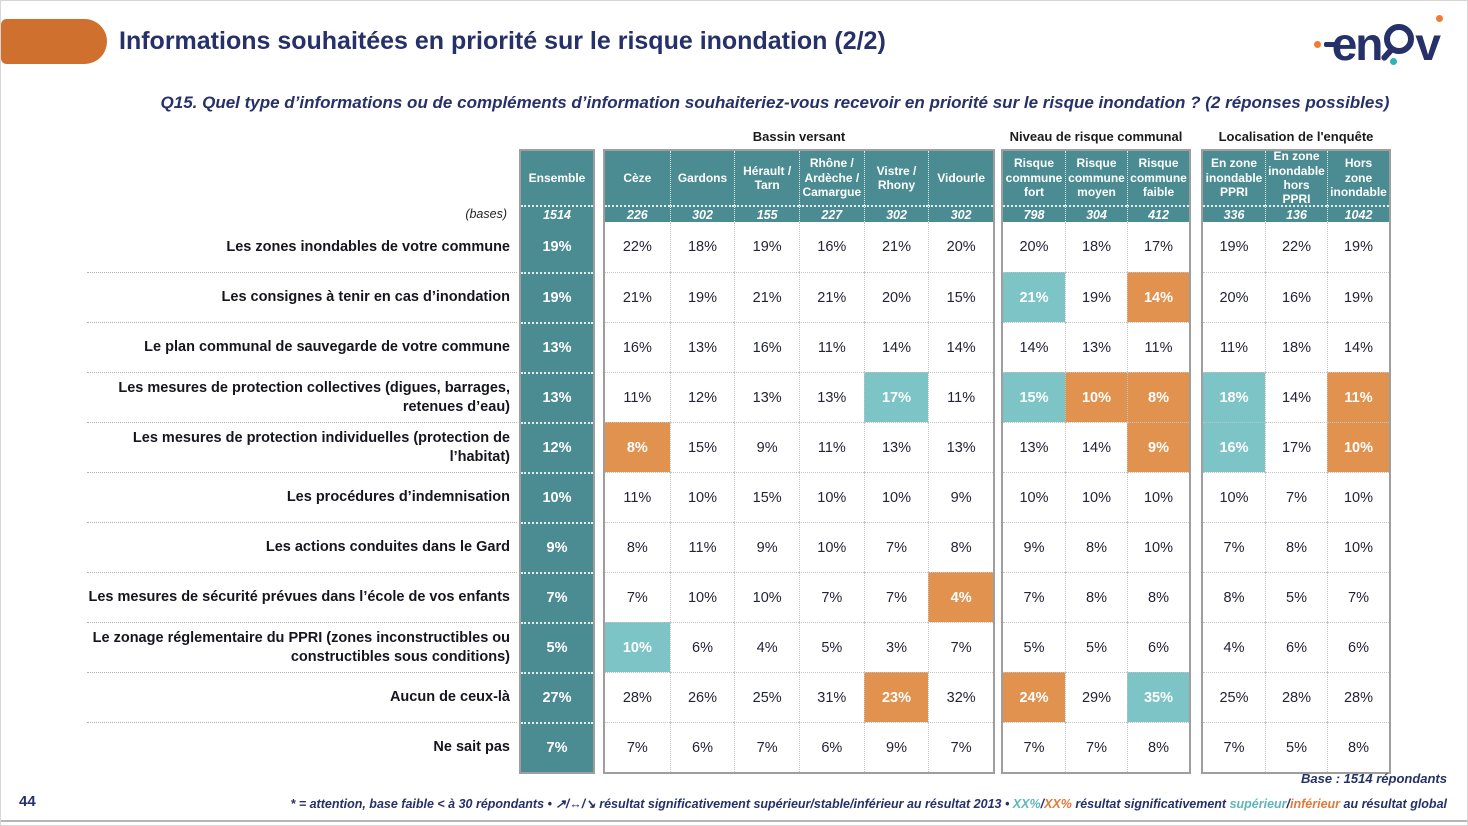 Image resolution: width=1468 pixels, height=826 pixels. Describe the element at coordinates (557, 647) in the screenshot. I see `ensemble-value: 5%` at that location.